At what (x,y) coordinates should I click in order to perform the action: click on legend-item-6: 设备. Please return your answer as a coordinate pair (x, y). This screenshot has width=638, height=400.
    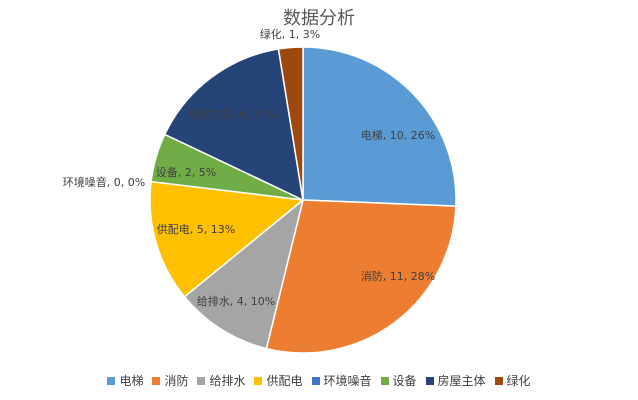
    Looking at the image, I should click on (398, 380).